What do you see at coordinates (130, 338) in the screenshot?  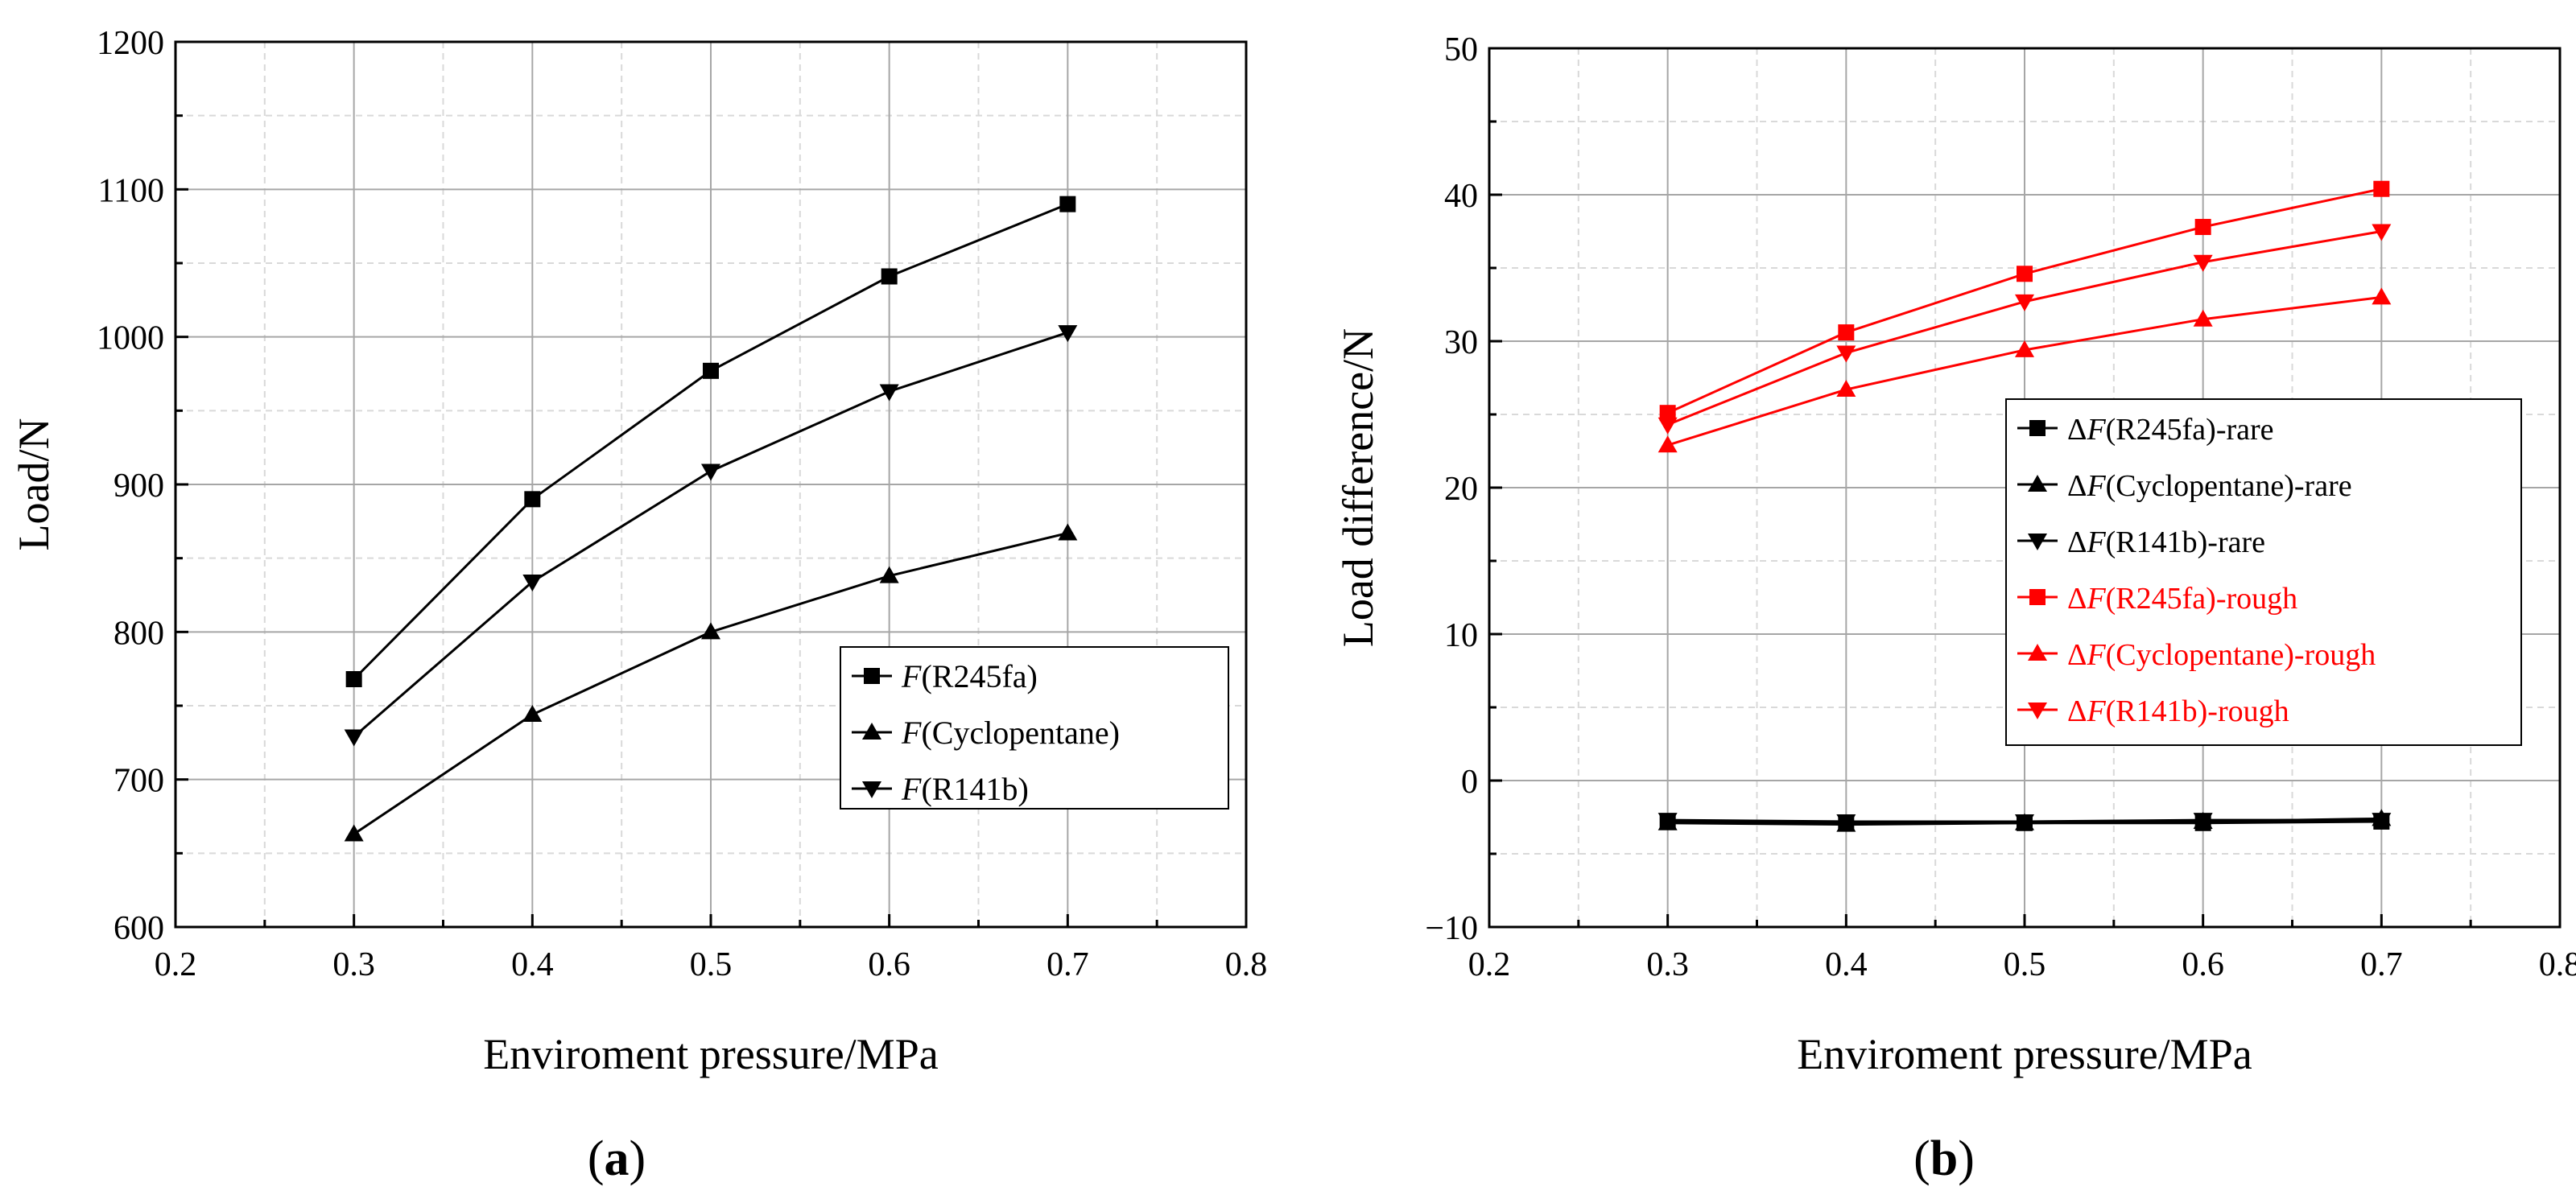 I see `y-tick-label: 1000` at bounding box center [130, 338].